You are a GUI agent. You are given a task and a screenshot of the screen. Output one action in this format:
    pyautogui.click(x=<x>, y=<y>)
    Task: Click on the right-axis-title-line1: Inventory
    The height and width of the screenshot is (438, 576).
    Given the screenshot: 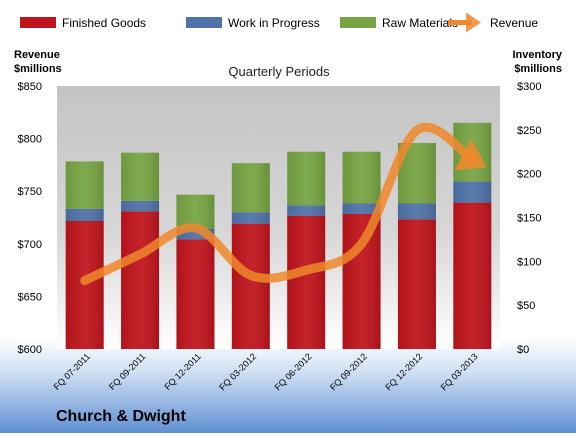 What is the action you would take?
    pyautogui.click(x=537, y=55)
    